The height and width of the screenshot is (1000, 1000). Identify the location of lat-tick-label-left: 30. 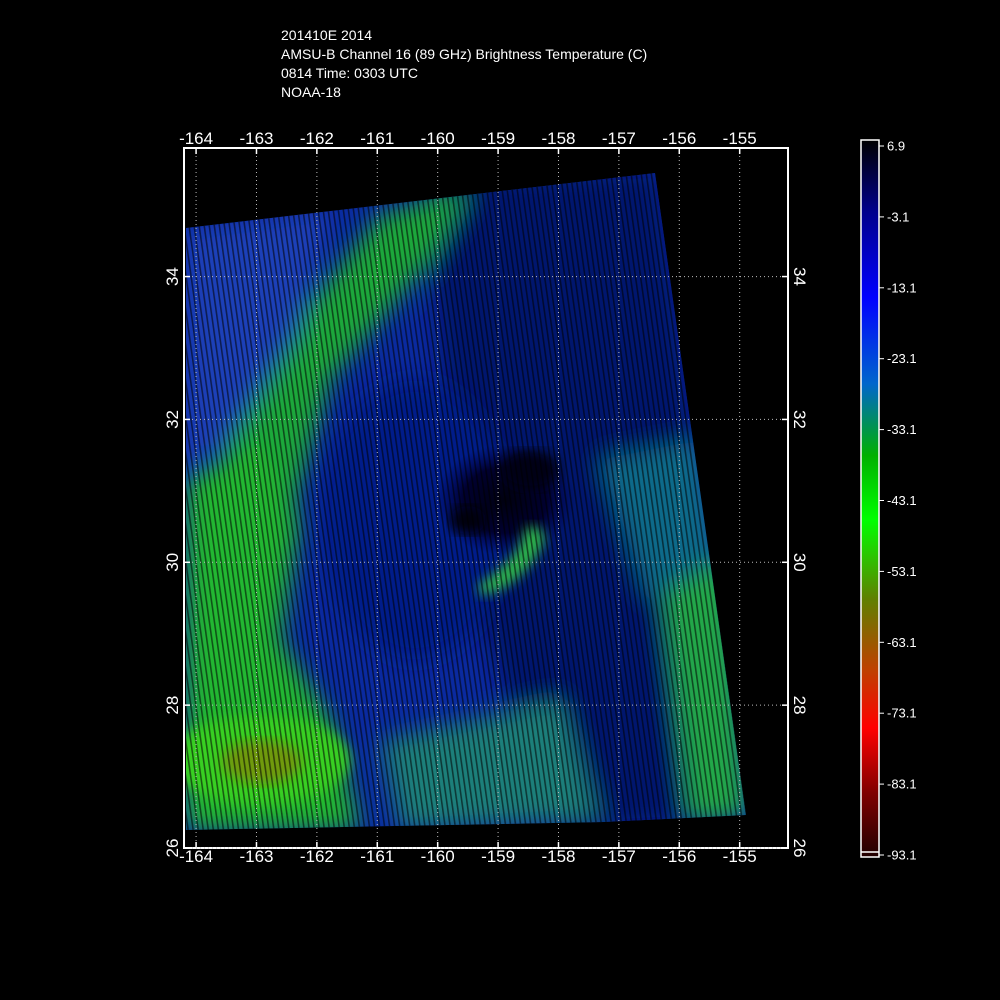
(172, 562).